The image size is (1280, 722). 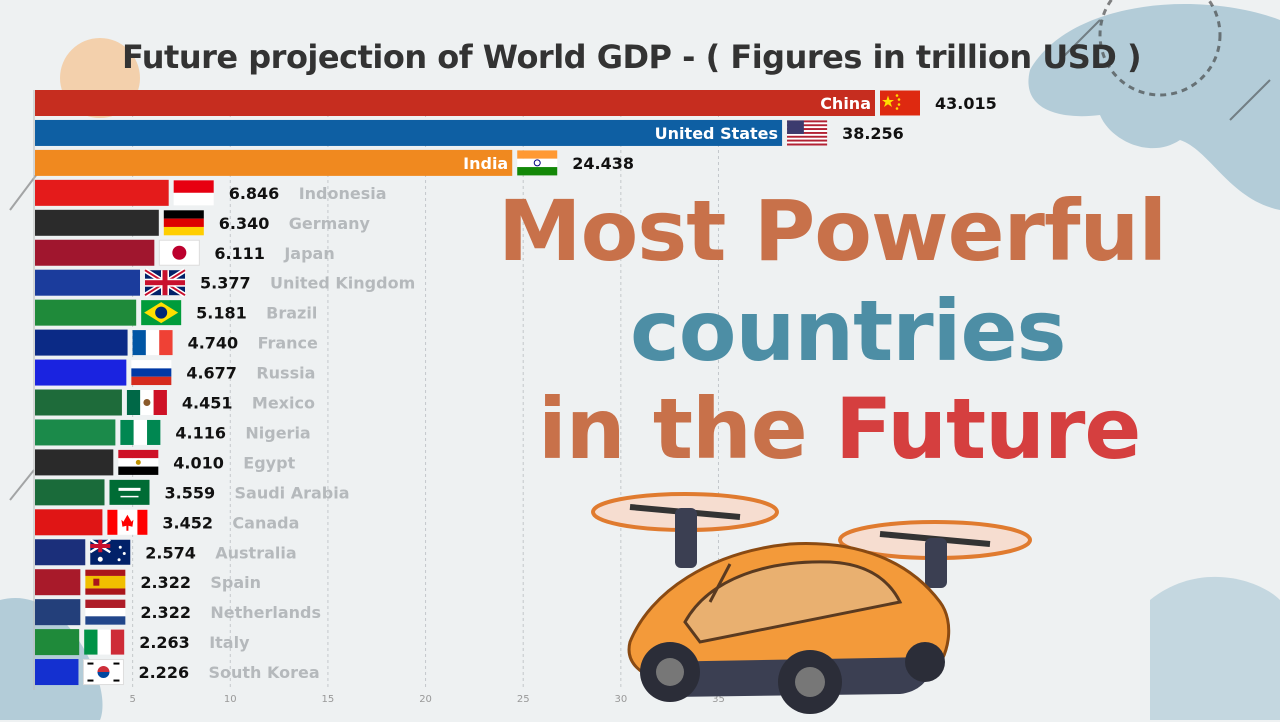 What do you see at coordinates (966, 103) in the screenshot?
I see `value-label: 43.015` at bounding box center [966, 103].